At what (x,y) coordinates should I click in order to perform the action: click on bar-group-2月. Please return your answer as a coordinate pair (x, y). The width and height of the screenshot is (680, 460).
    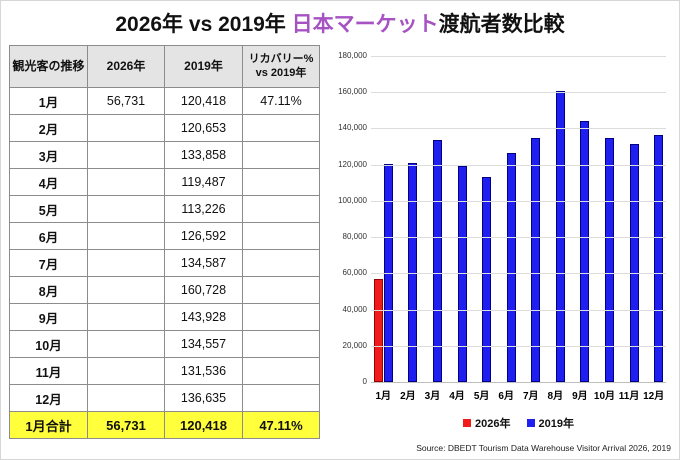
    Looking at the image, I should click on (408, 219).